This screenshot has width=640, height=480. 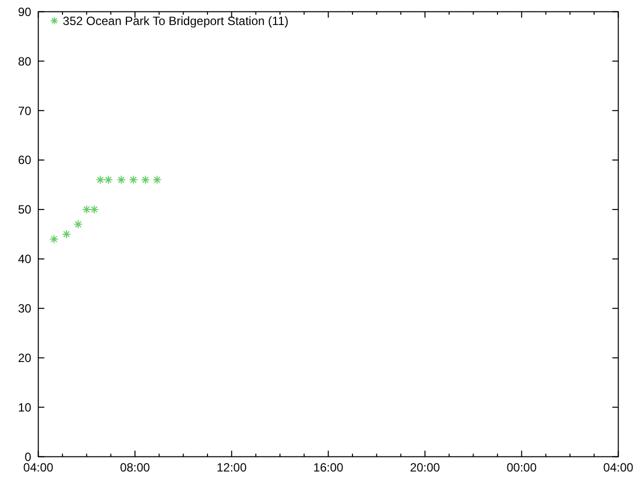 I want to click on y-tick-label: 30, so click(x=25, y=309).